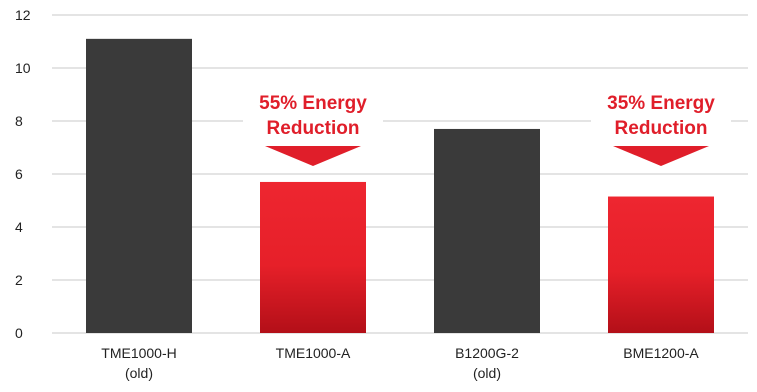 The width and height of the screenshot is (757, 392). I want to click on annotations: 55% Energy Reduction 35% Energy Reduction, so click(487, 127).